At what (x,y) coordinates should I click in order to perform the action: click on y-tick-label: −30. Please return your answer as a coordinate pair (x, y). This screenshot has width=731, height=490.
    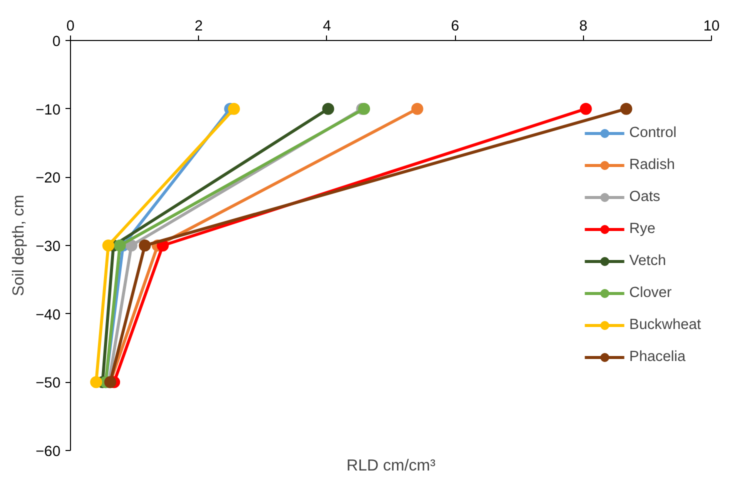
    Looking at the image, I should click on (48, 247).